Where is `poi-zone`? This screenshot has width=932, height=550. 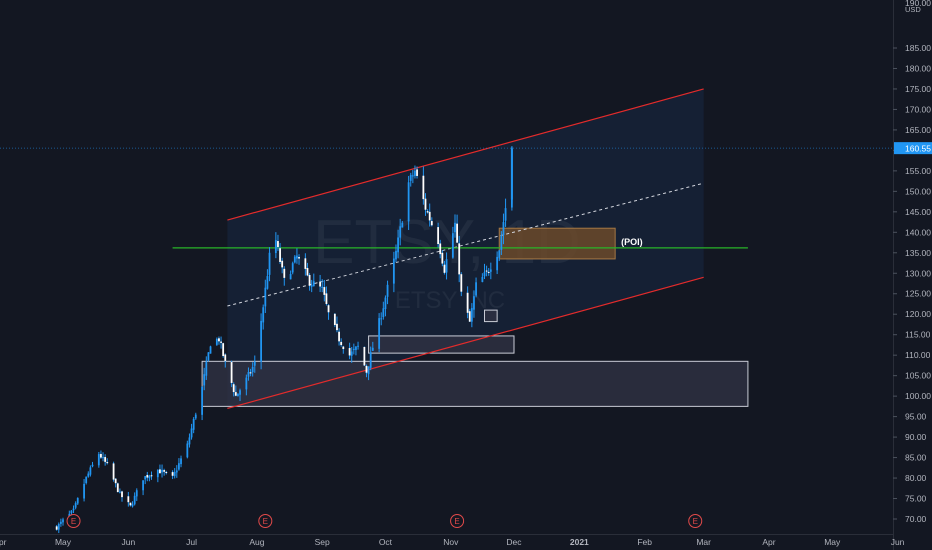 poi-zone is located at coordinates (557, 243).